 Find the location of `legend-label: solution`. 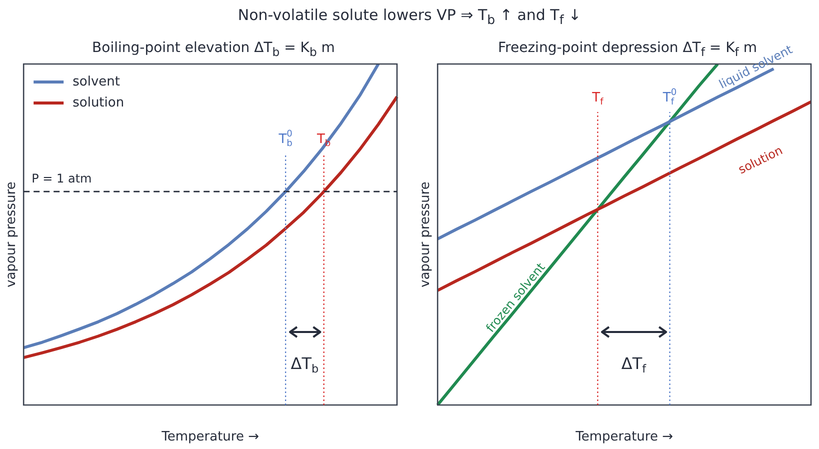

legend-label: solution is located at coordinates (98, 102).